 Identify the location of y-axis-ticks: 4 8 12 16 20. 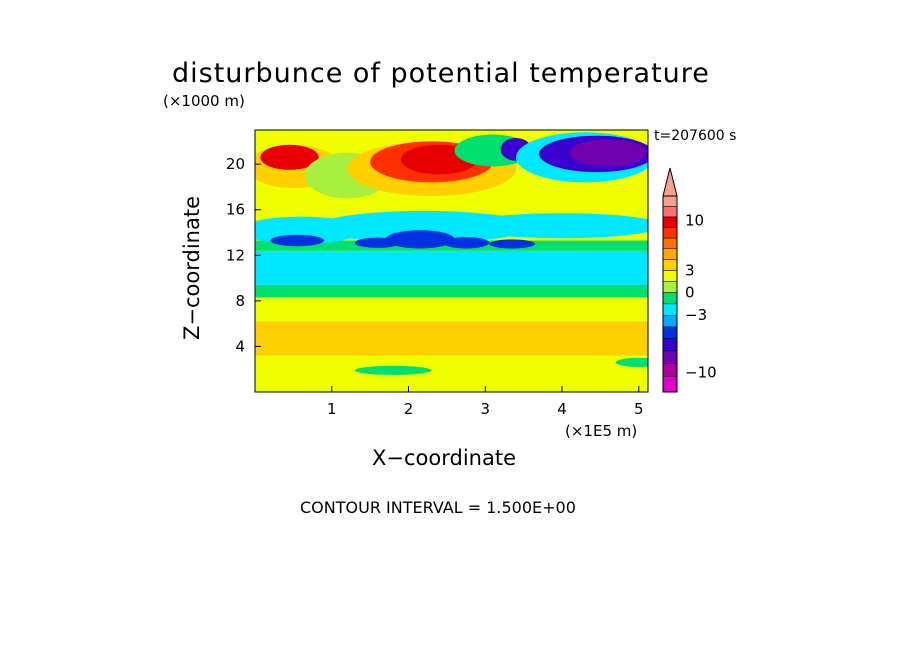
(243, 255).